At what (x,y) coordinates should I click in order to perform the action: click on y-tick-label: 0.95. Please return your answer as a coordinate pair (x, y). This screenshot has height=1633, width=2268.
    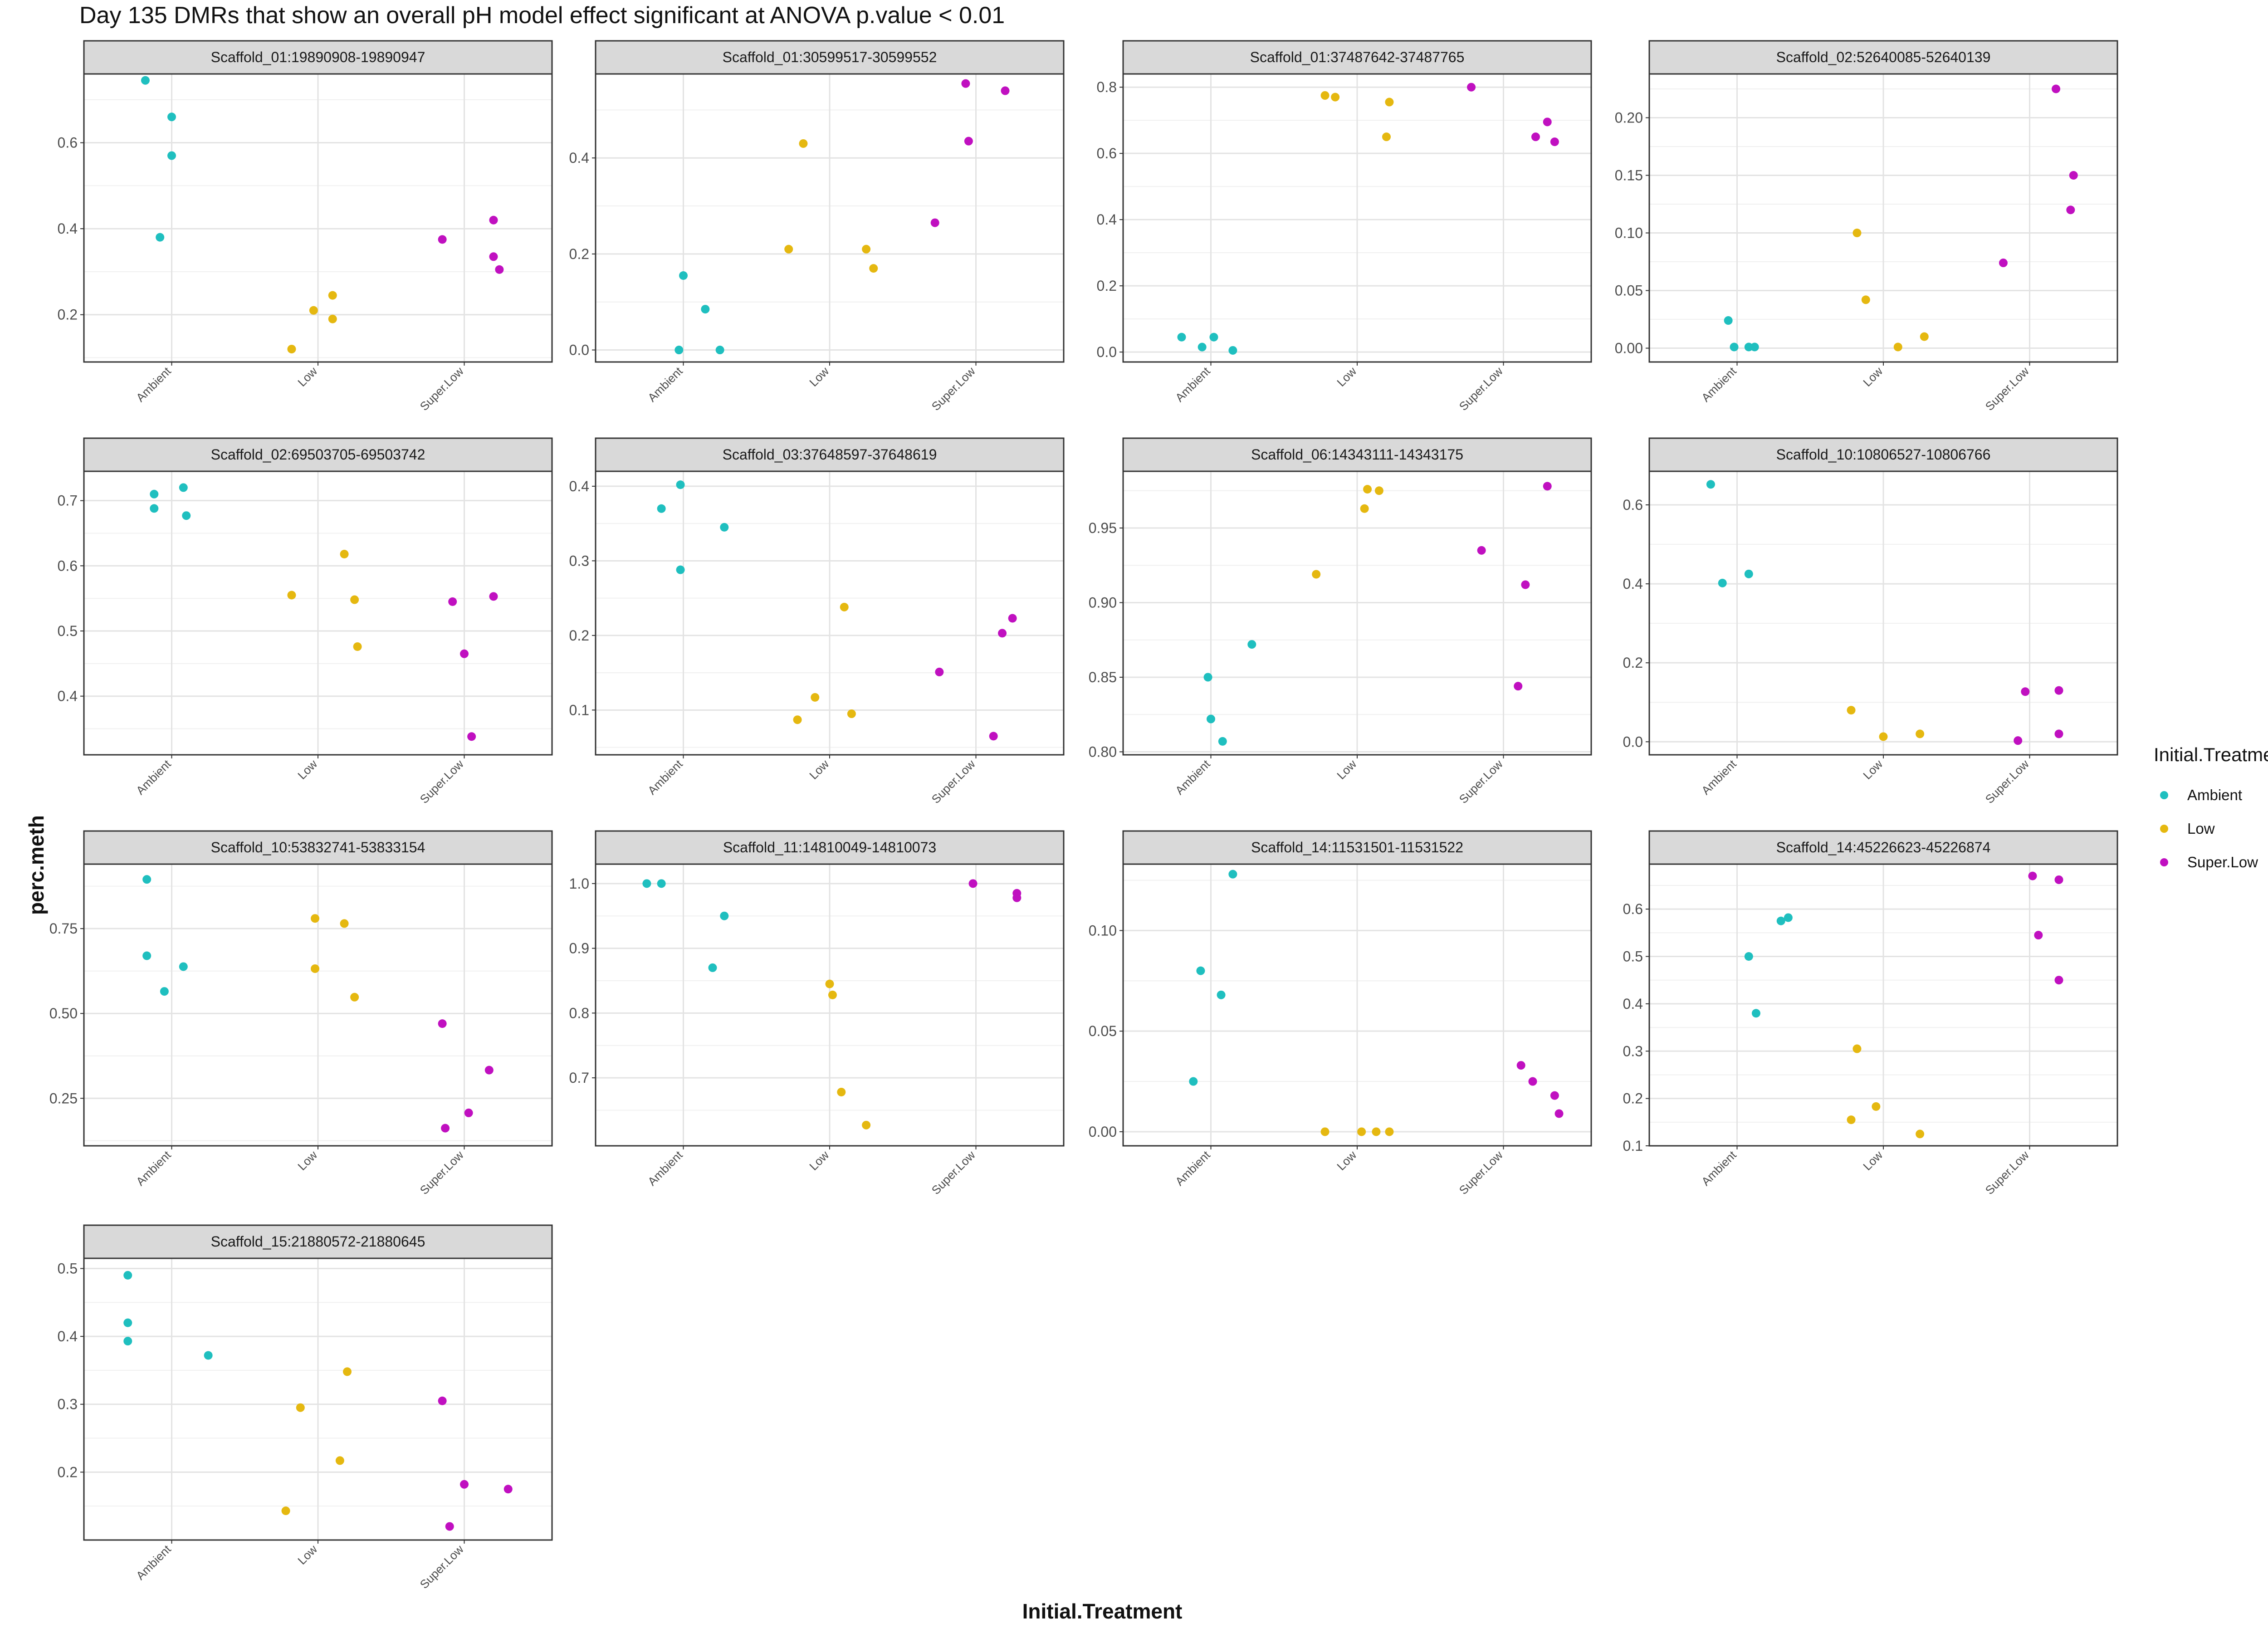
    Looking at the image, I should click on (1103, 528).